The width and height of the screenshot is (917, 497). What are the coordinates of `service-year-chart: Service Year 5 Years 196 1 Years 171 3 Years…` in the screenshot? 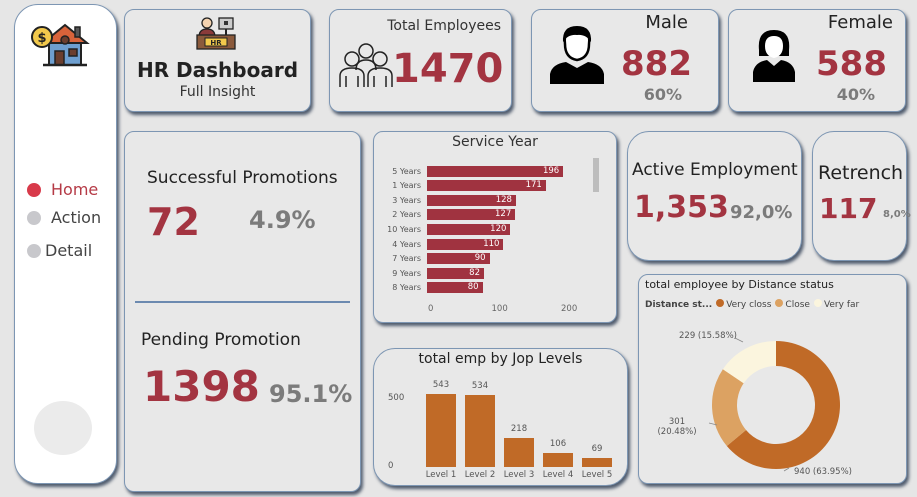 It's located at (495, 227).